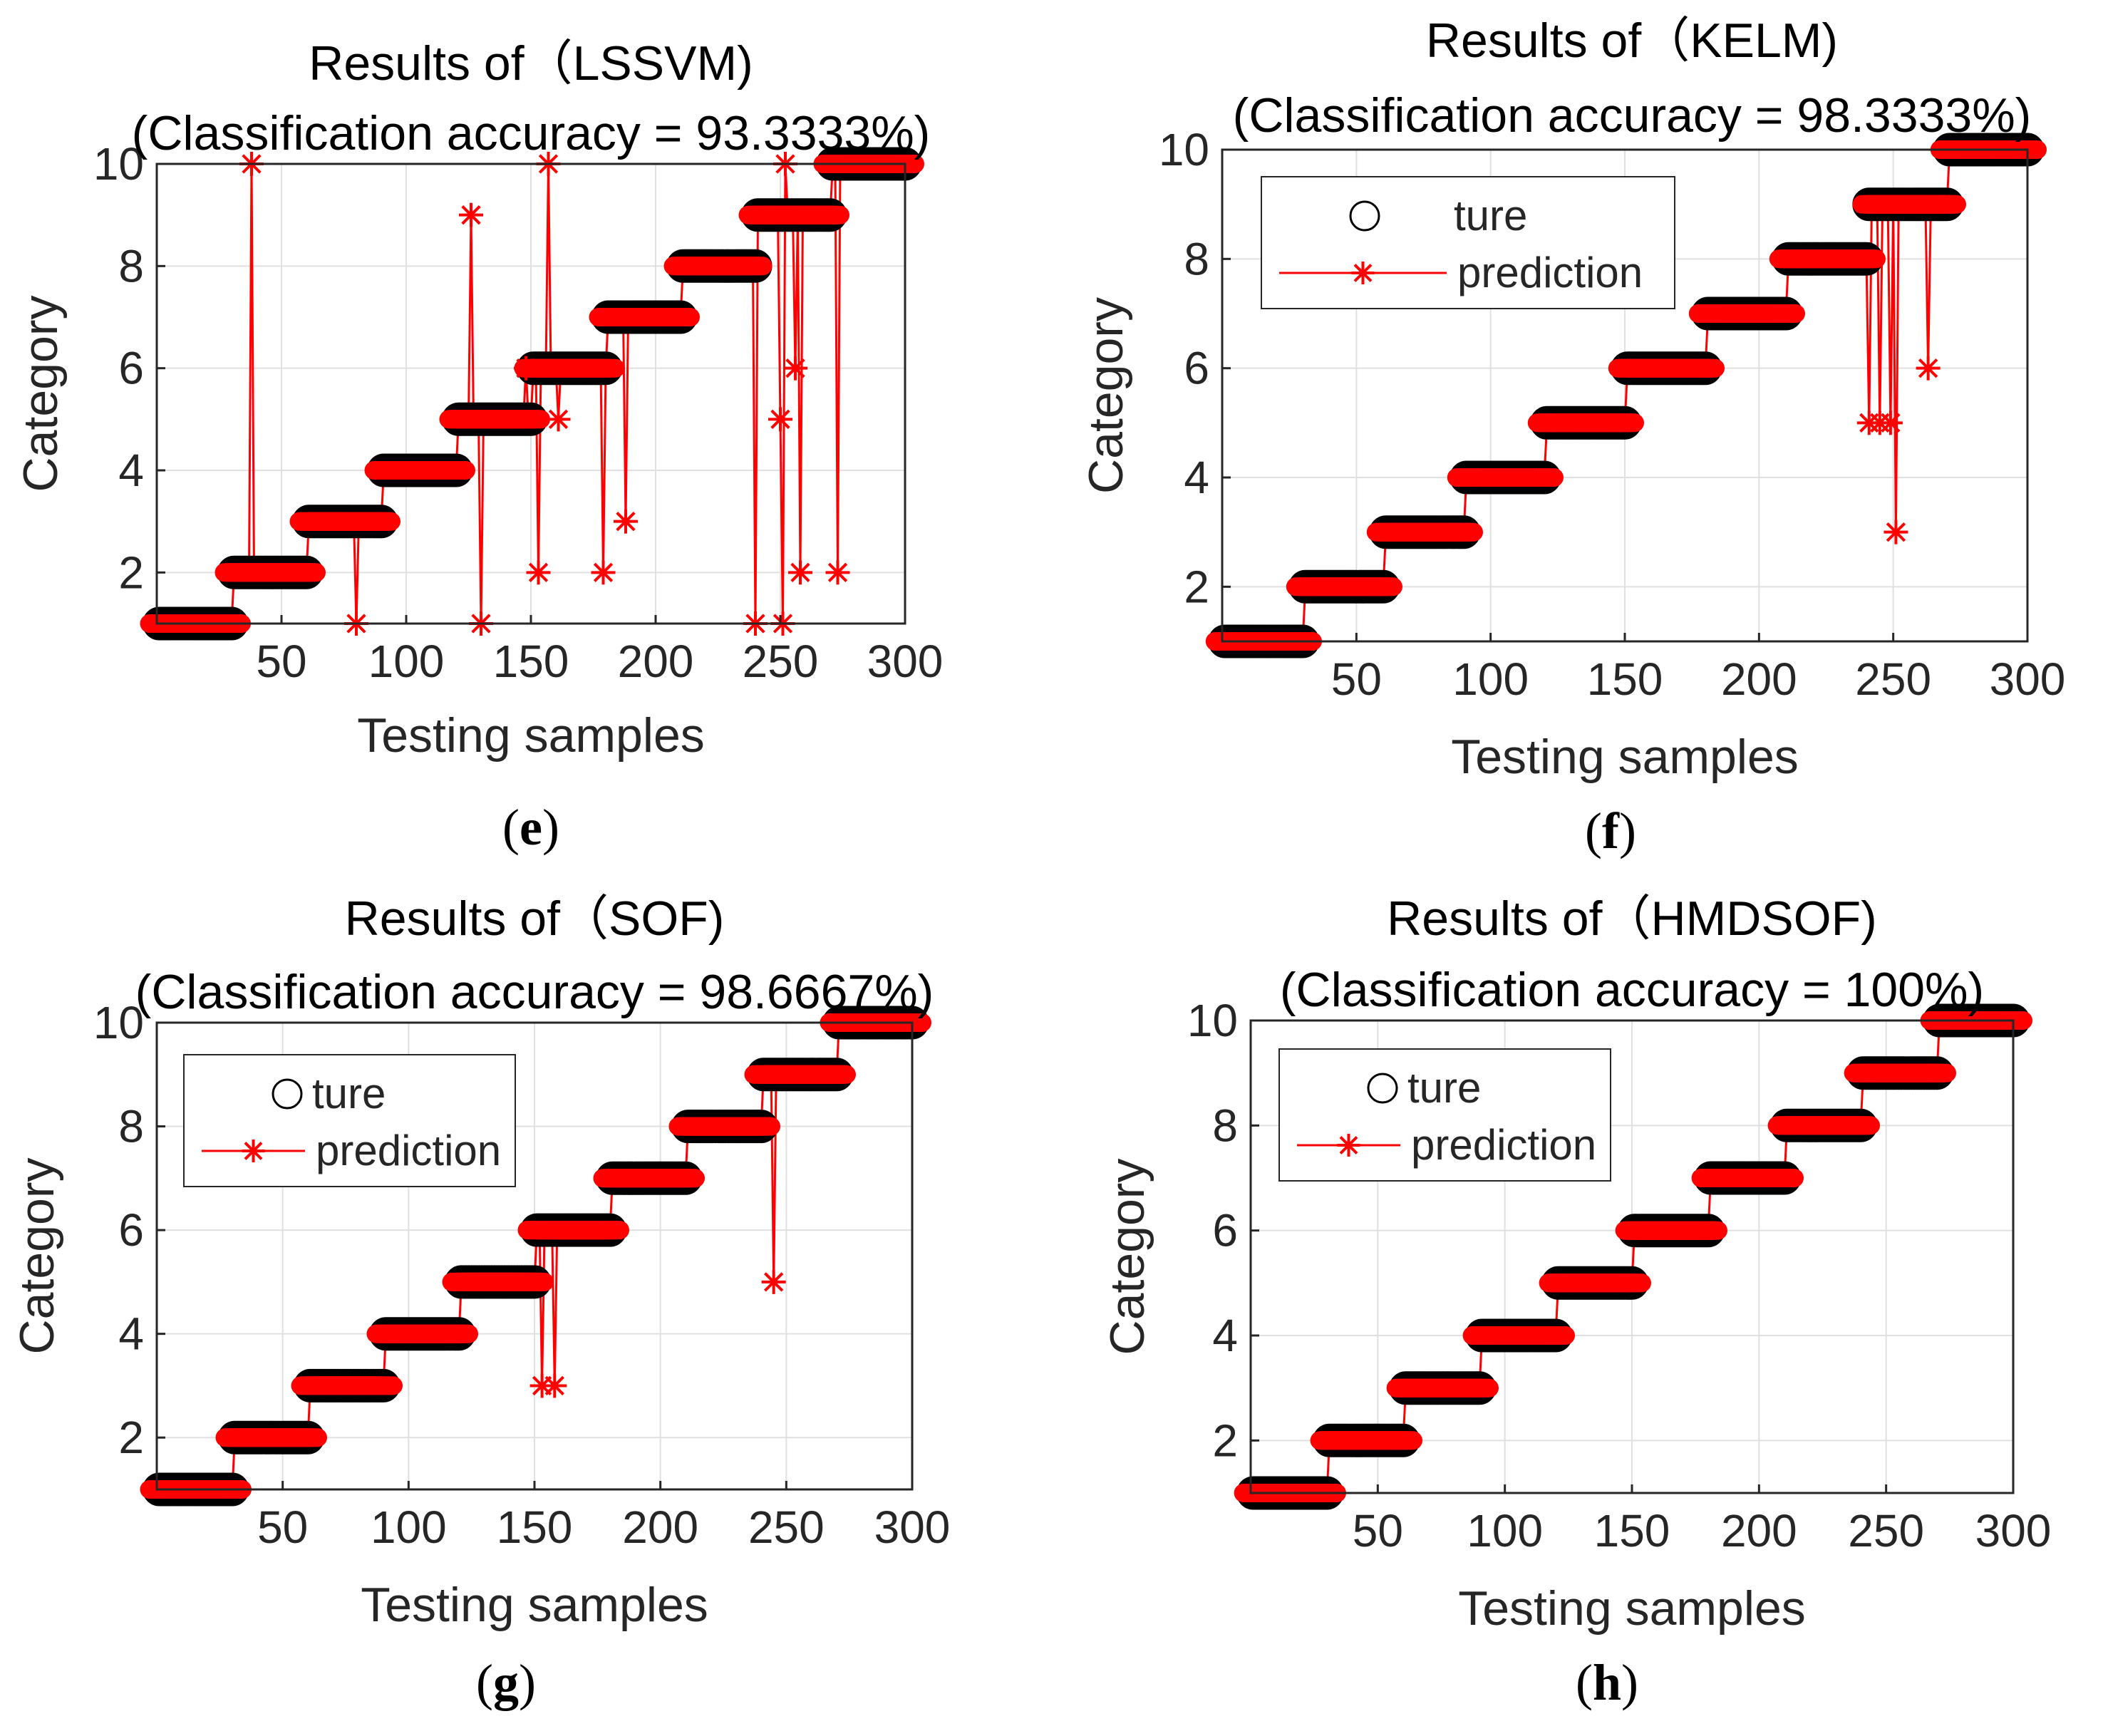 Image resolution: width=2103 pixels, height=1736 pixels. What do you see at coordinates (531, 828) in the screenshot?
I see `panel-label: (e)` at bounding box center [531, 828].